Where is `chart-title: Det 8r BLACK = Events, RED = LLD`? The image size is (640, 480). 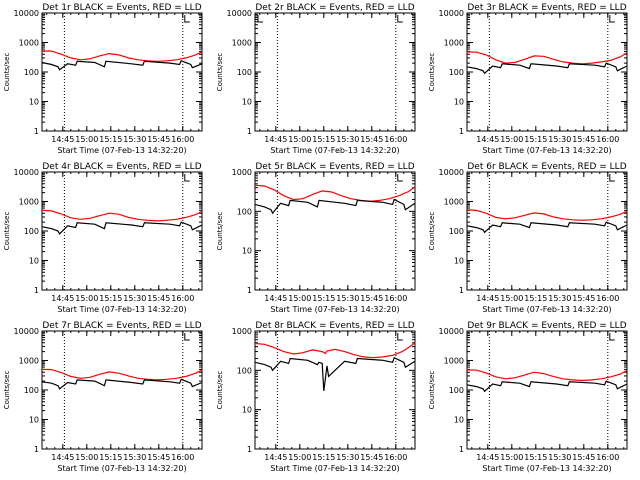
chart-title: Det 8r BLACK = Events, RED = LLD is located at coordinates (334, 326).